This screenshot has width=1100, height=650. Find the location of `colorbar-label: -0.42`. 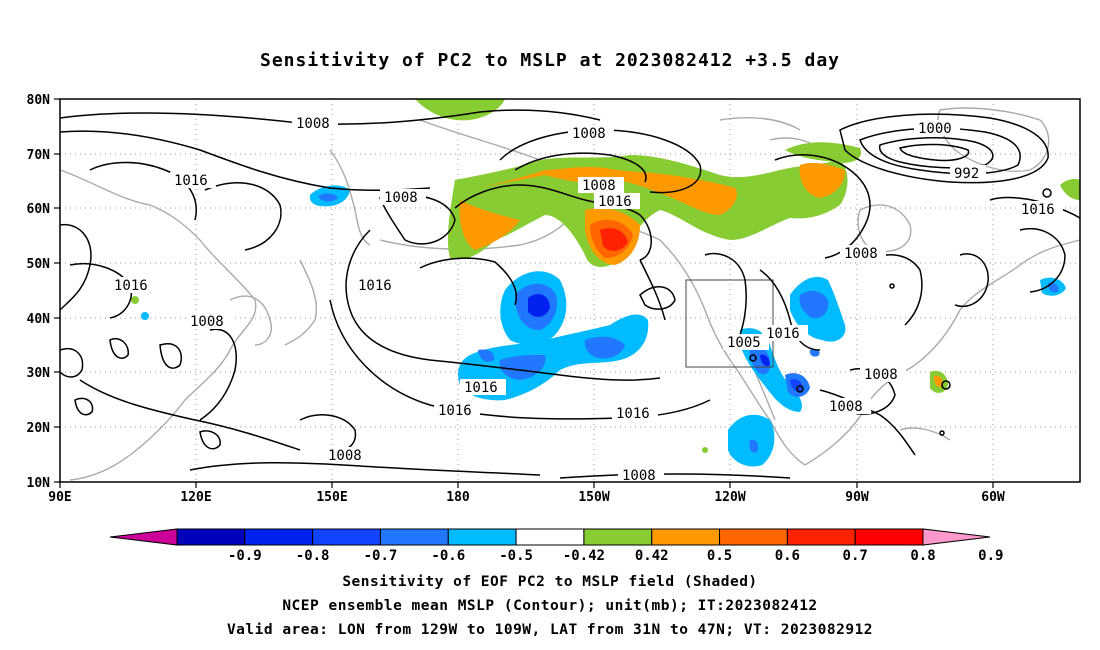

colorbar-label: -0.42 is located at coordinates (584, 556).